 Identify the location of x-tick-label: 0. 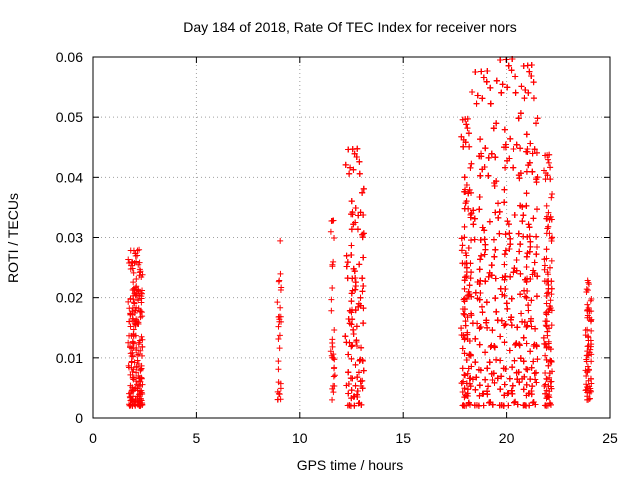
(93, 438).